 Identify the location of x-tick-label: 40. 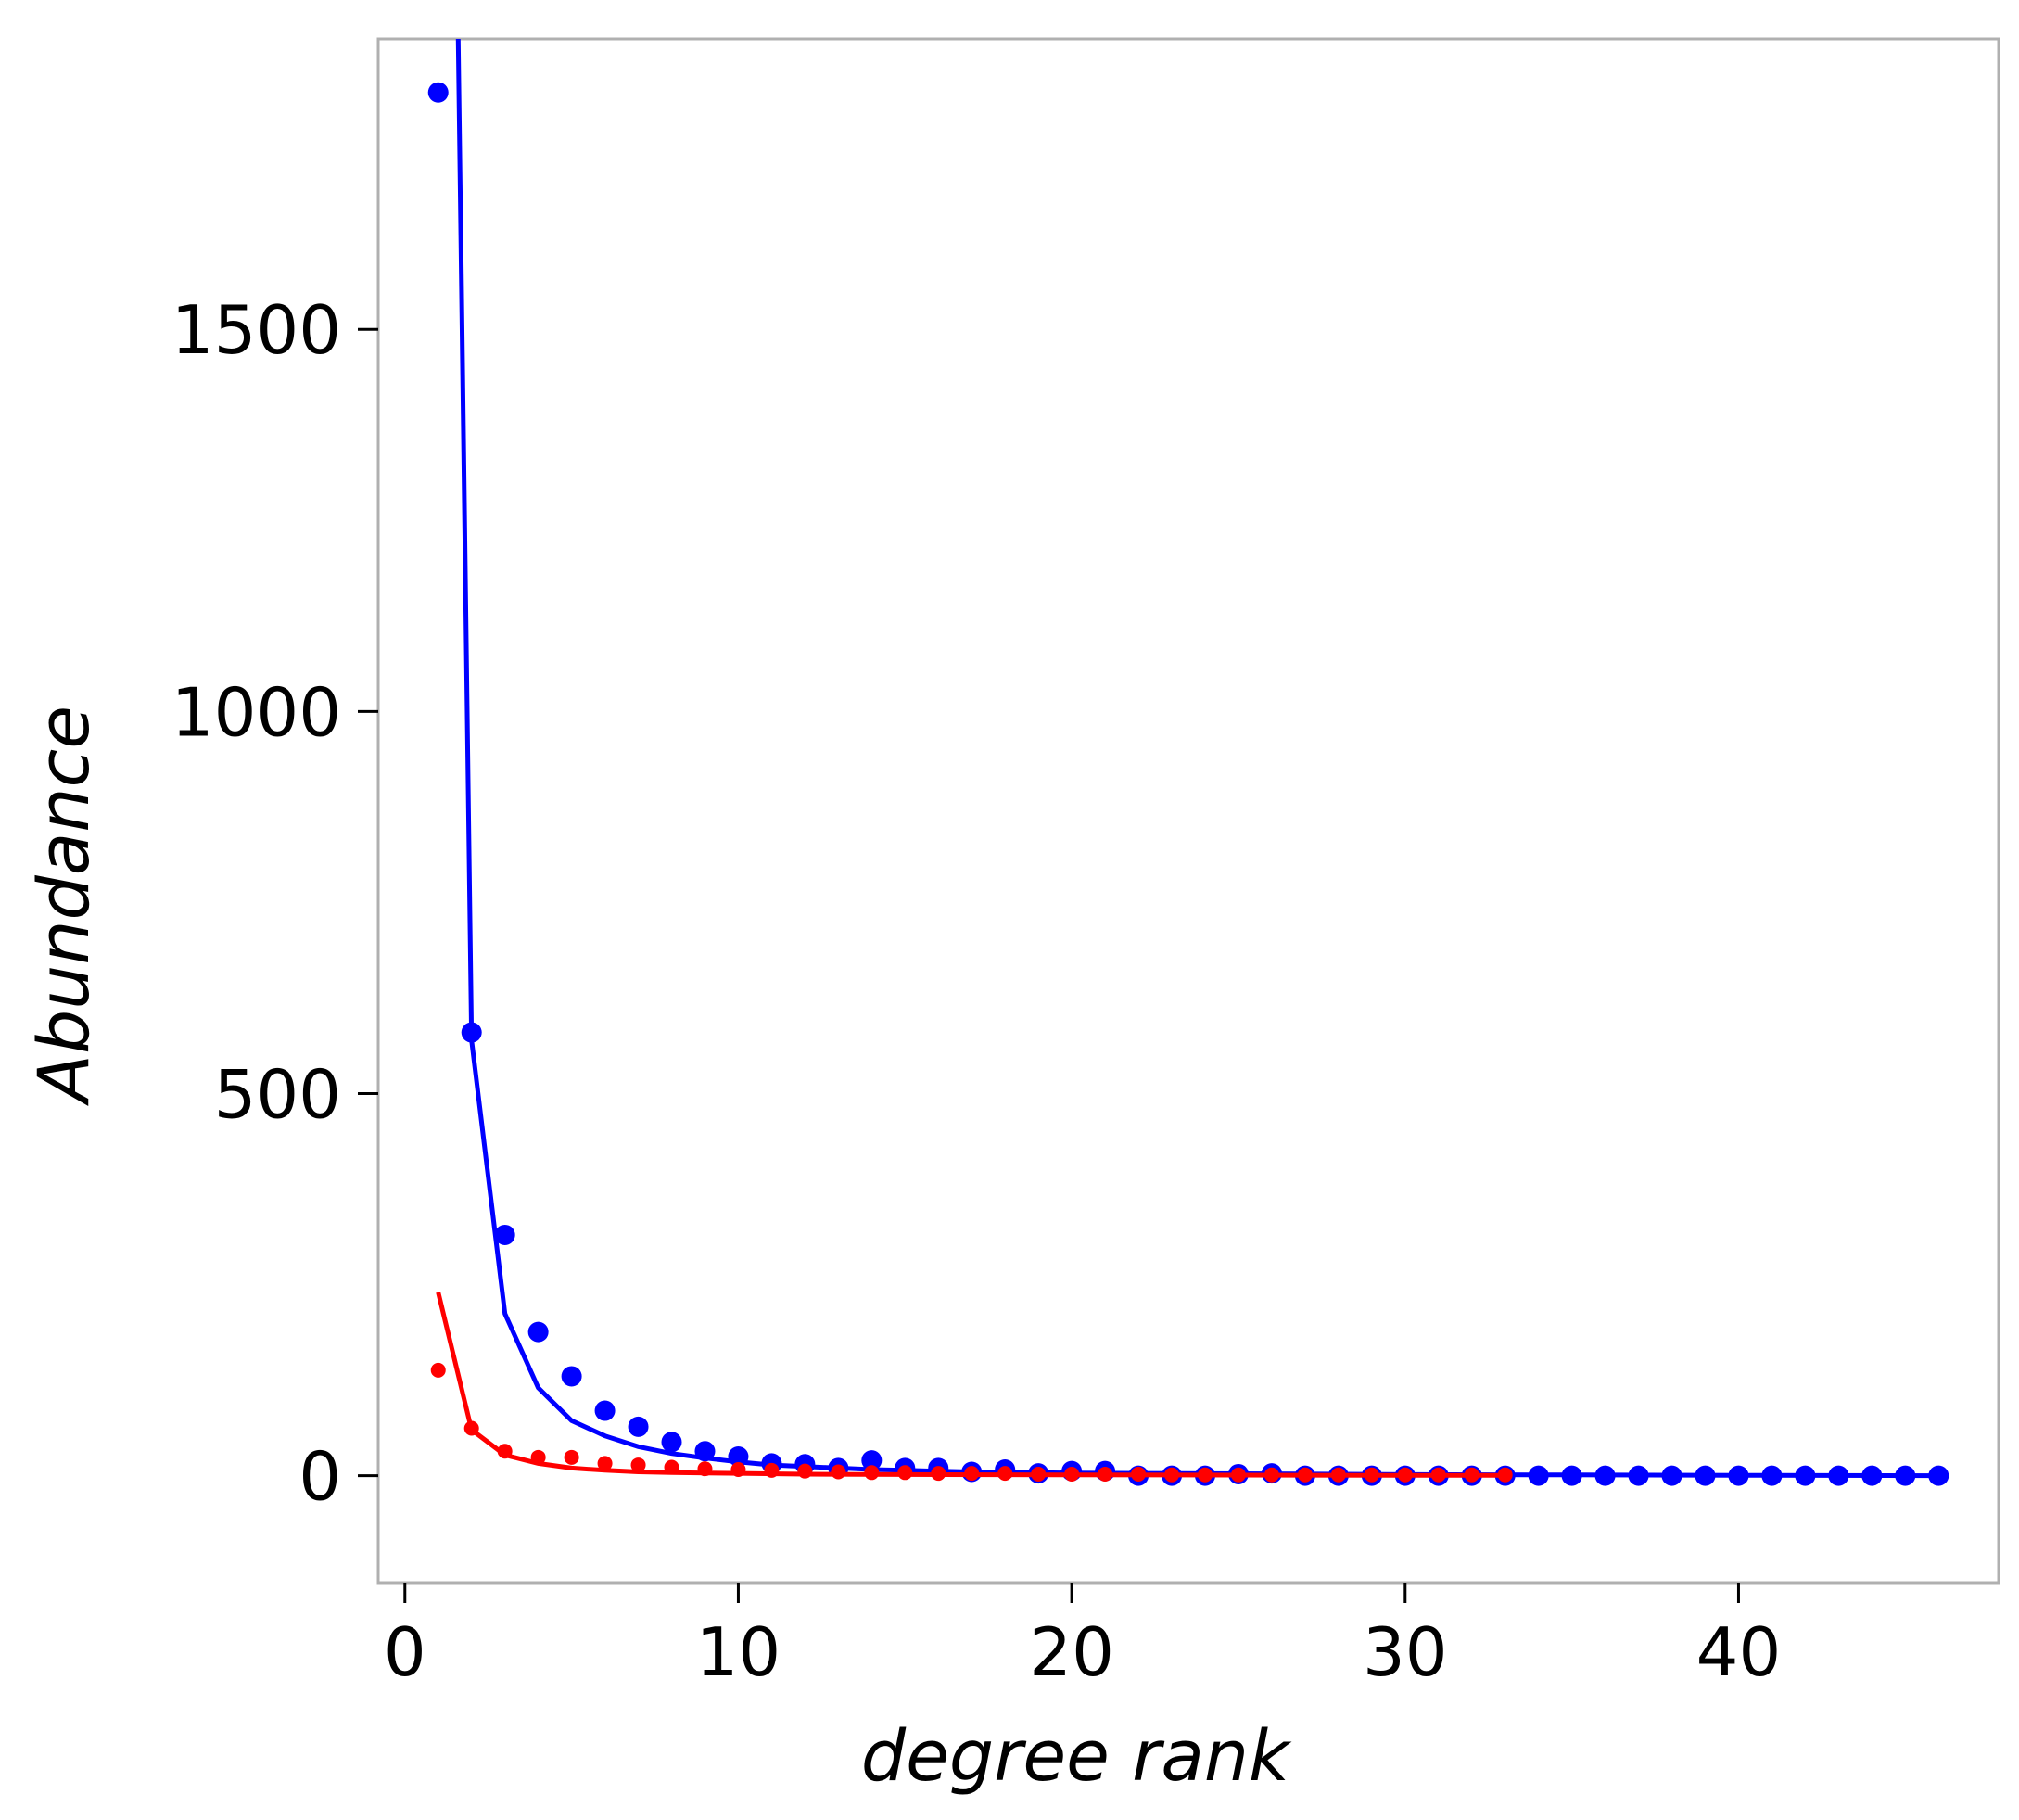
(1739, 1652).